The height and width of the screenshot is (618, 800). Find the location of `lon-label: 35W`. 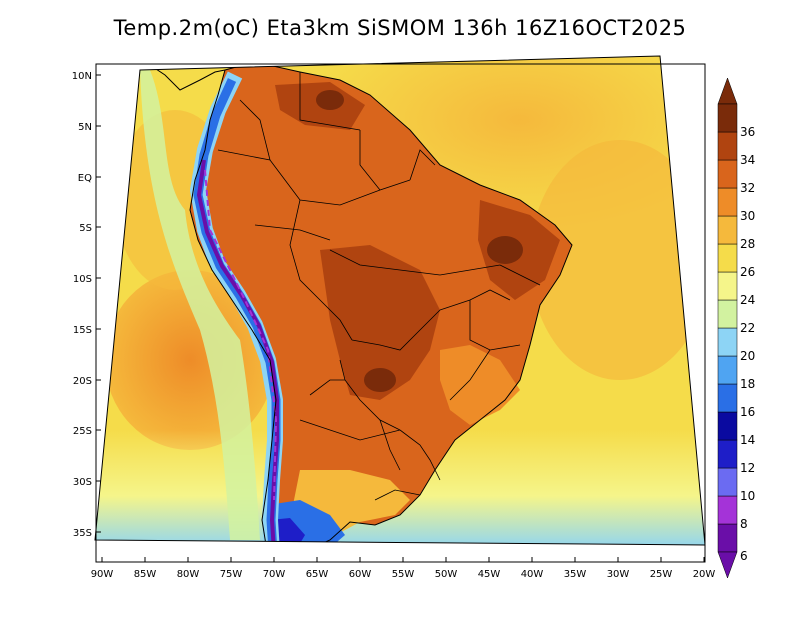

lon-label: 35W is located at coordinates (575, 574).